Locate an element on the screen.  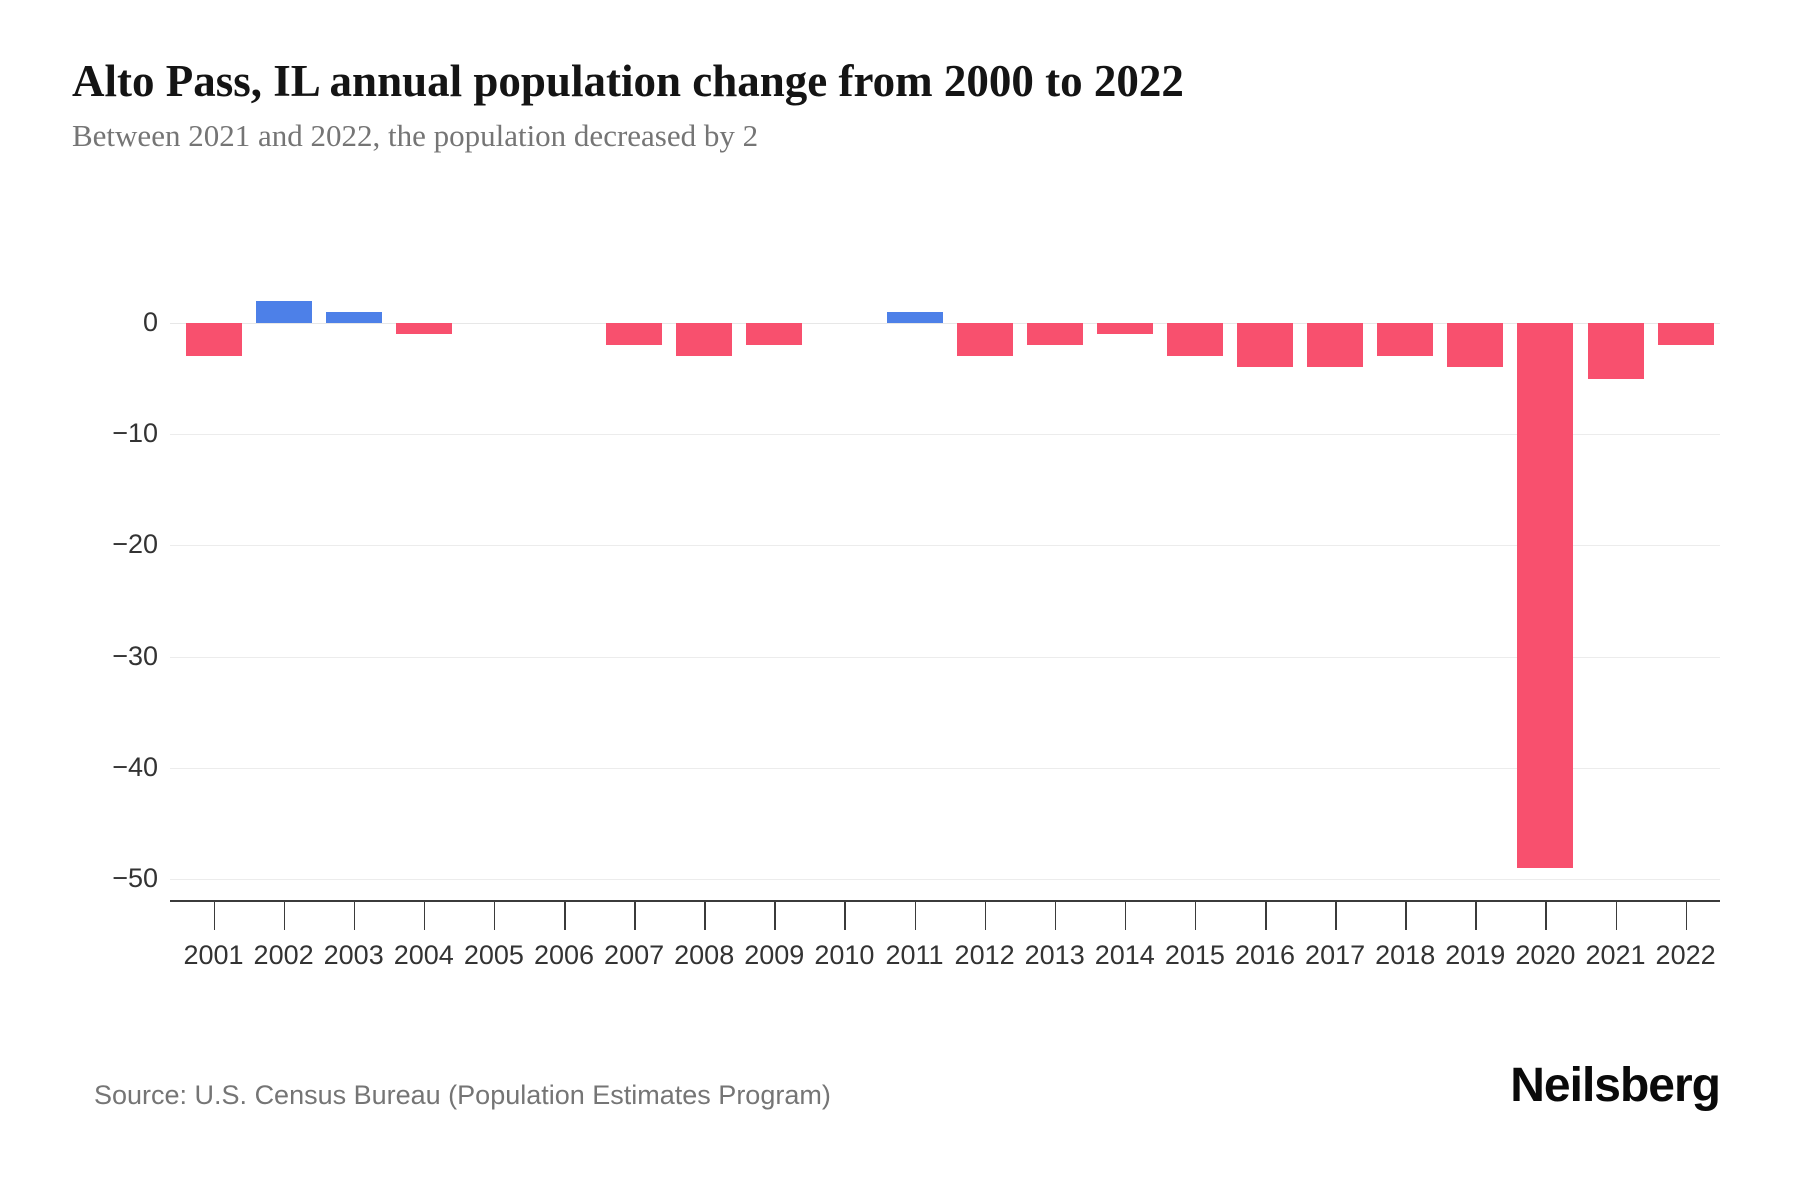
y-axis-label--40: −40 is located at coordinates (135, 766).